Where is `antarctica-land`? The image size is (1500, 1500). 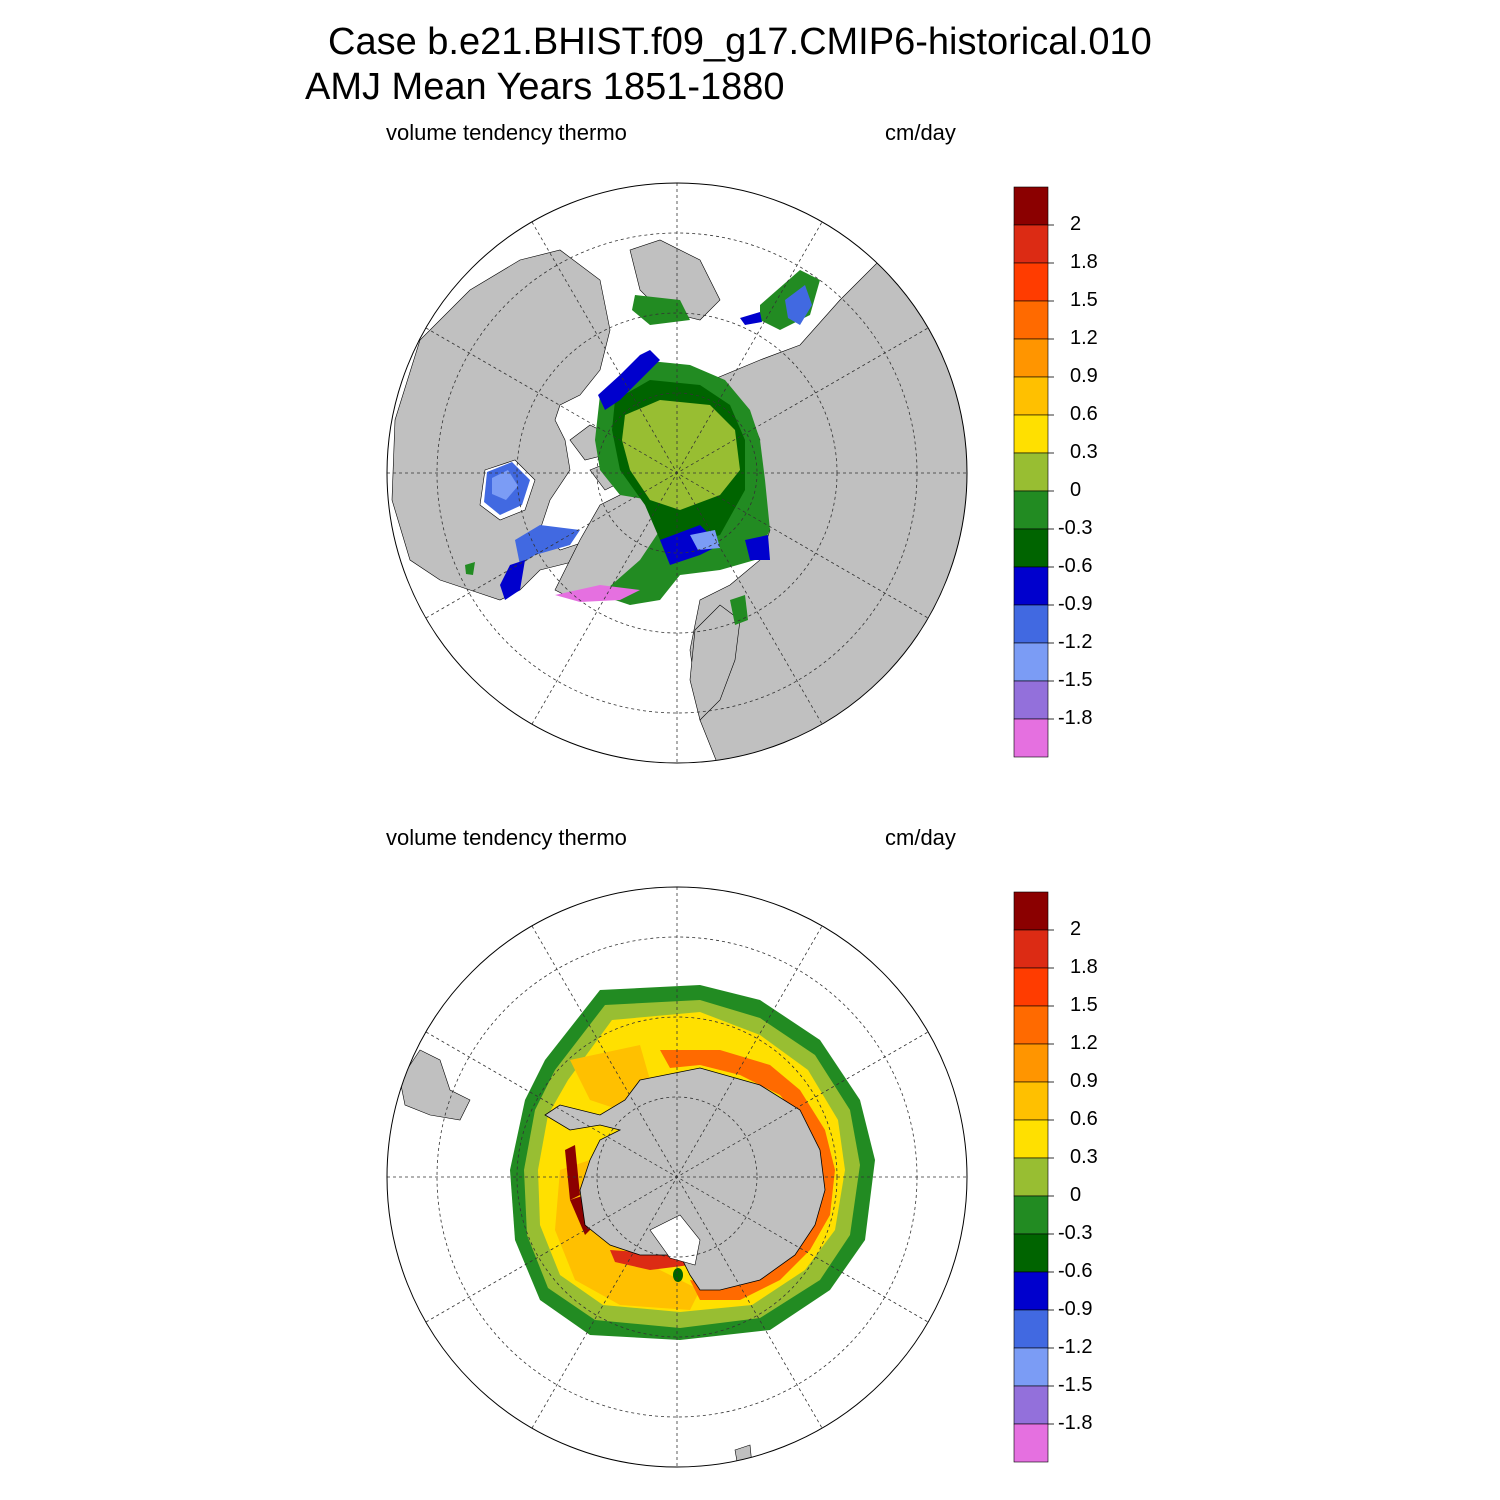 antarctica-land is located at coordinates (685, 1179).